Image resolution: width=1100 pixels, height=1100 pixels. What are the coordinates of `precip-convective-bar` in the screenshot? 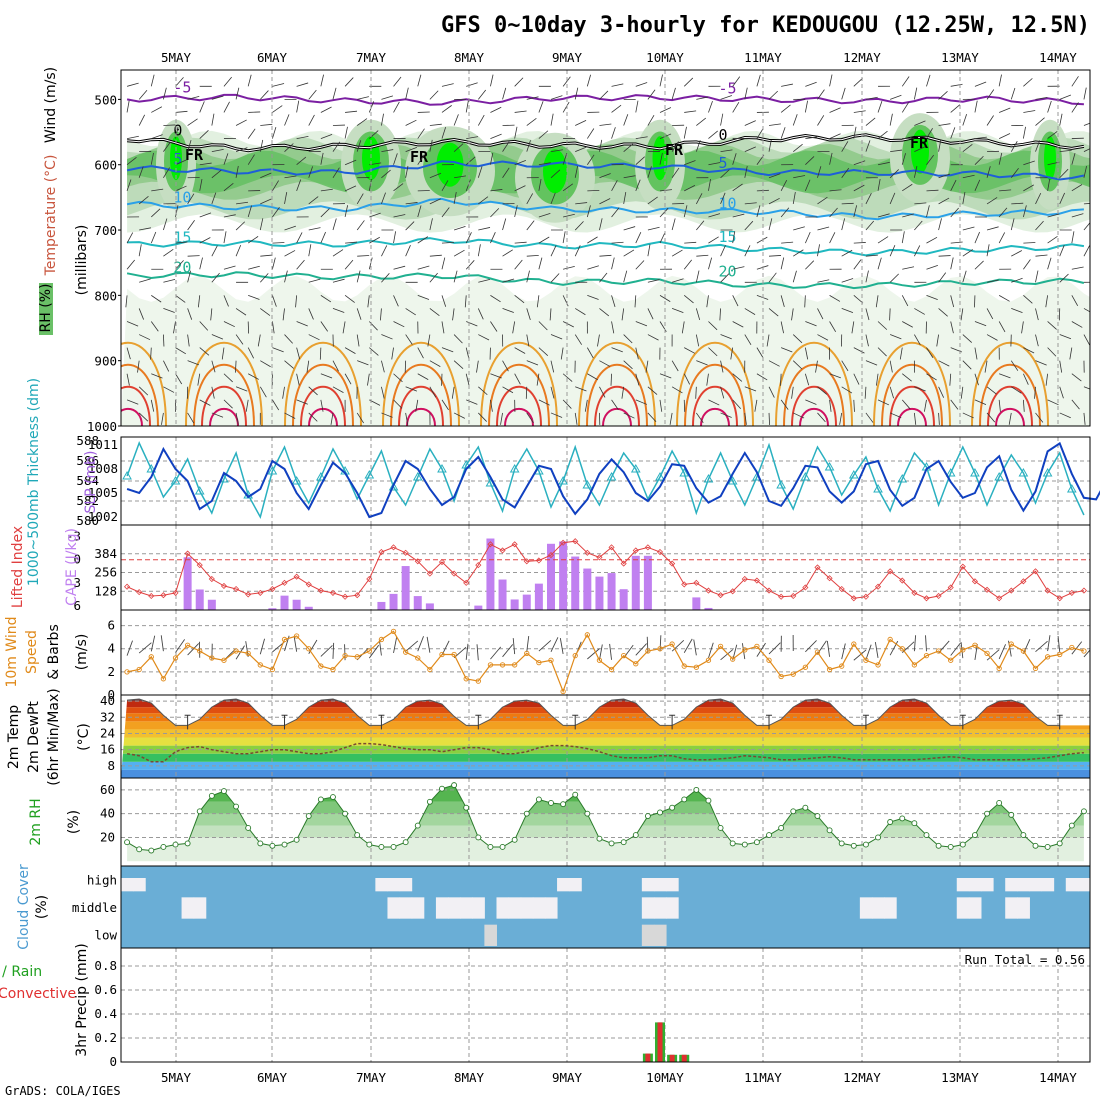 It's located at (684, 1058).